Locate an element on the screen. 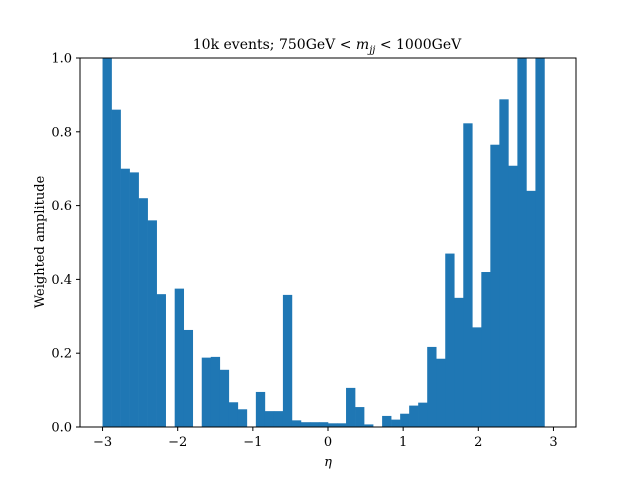  y-tick-label: 1.0 is located at coordinates (61, 59).